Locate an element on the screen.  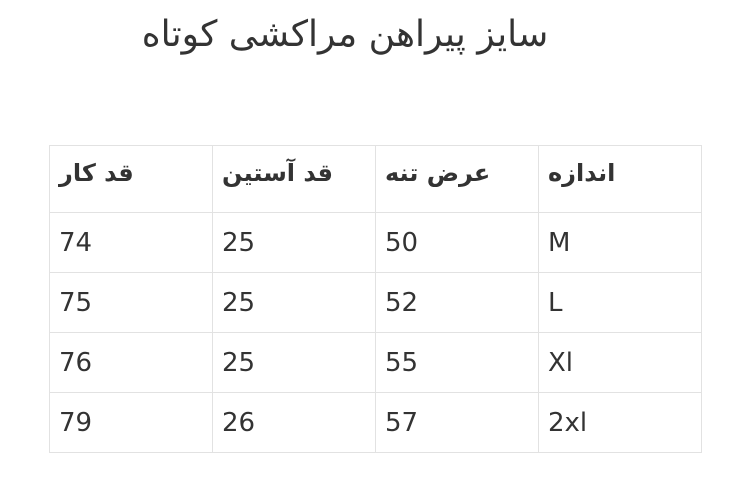
table-header-row: قد کار قد آستین عرض تنه اندازه is located at coordinates (375, 179).